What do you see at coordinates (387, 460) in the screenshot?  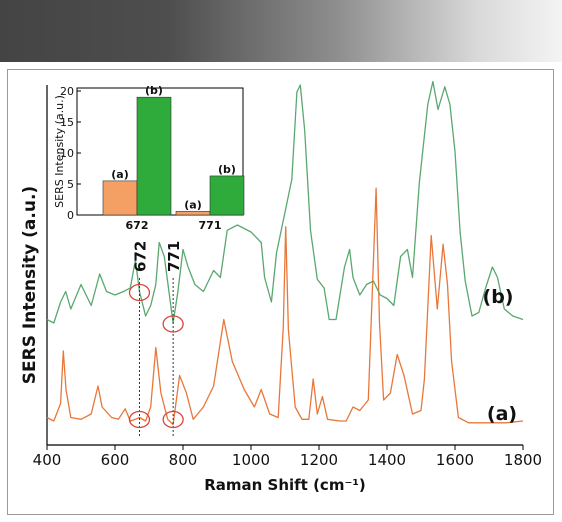 I see `x-tick-label: 1400` at bounding box center [387, 460].